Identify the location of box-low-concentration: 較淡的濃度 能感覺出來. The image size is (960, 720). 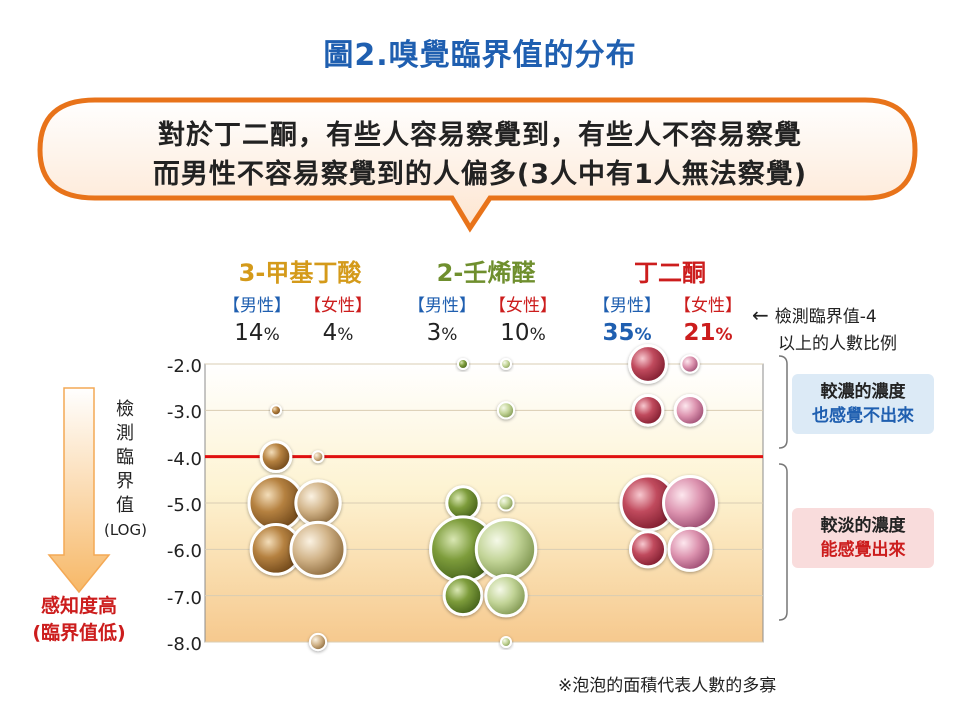
(863, 538).